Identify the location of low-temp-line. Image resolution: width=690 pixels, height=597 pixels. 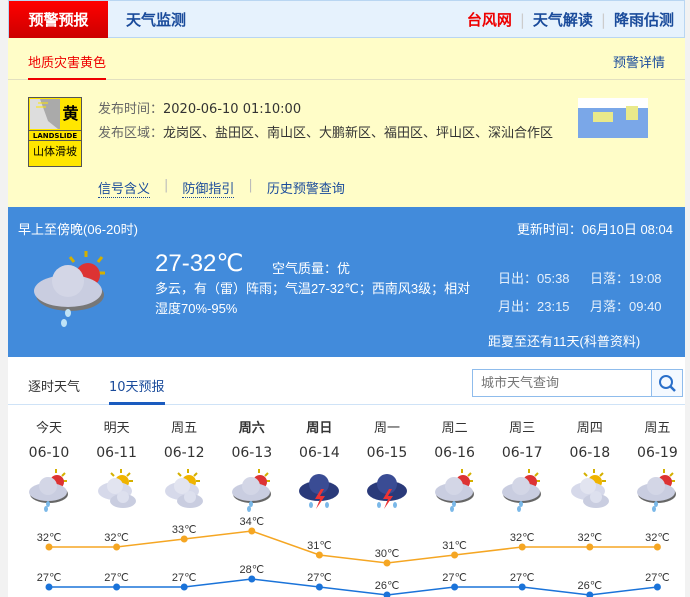
(353, 587).